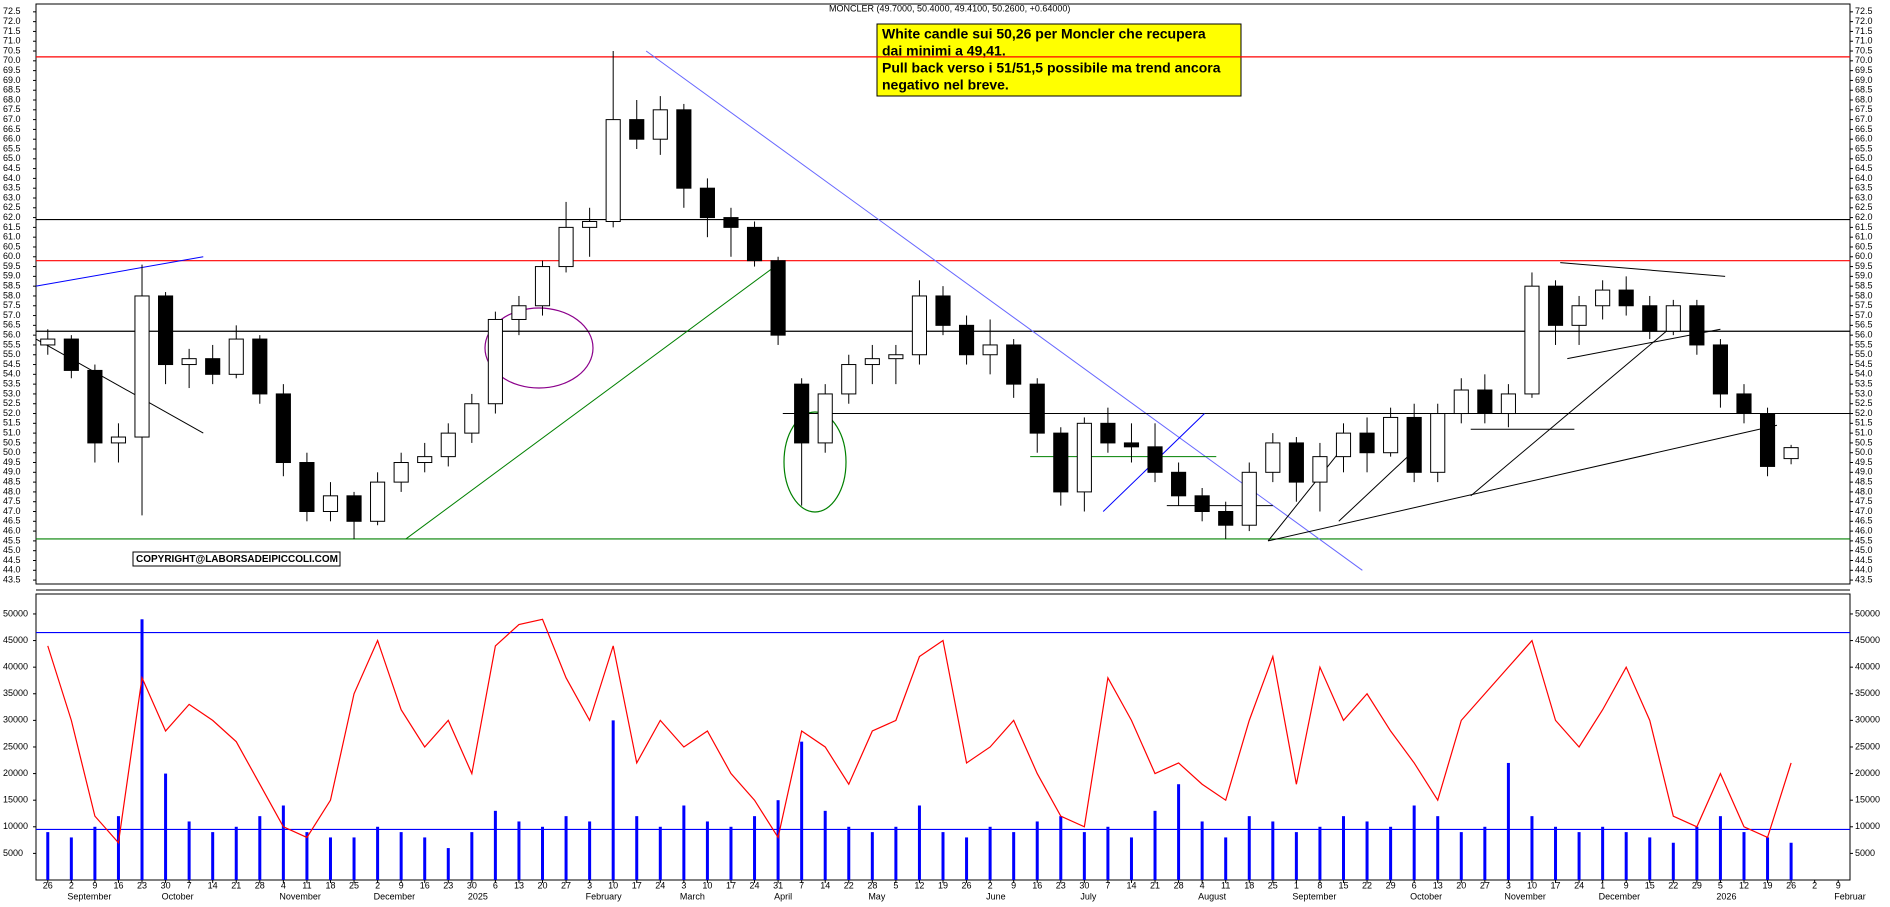 Image resolution: width=1890 pixels, height=907 pixels. What do you see at coordinates (1131, 885) in the screenshot?
I see `x-tick-label: 14` at bounding box center [1131, 885].